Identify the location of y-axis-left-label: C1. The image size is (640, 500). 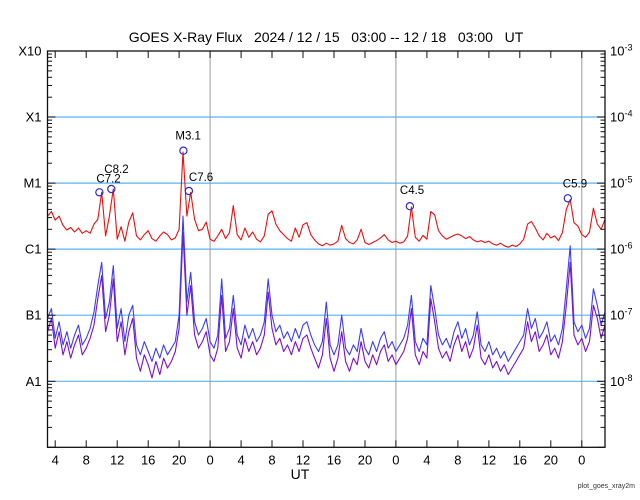
(33, 249).